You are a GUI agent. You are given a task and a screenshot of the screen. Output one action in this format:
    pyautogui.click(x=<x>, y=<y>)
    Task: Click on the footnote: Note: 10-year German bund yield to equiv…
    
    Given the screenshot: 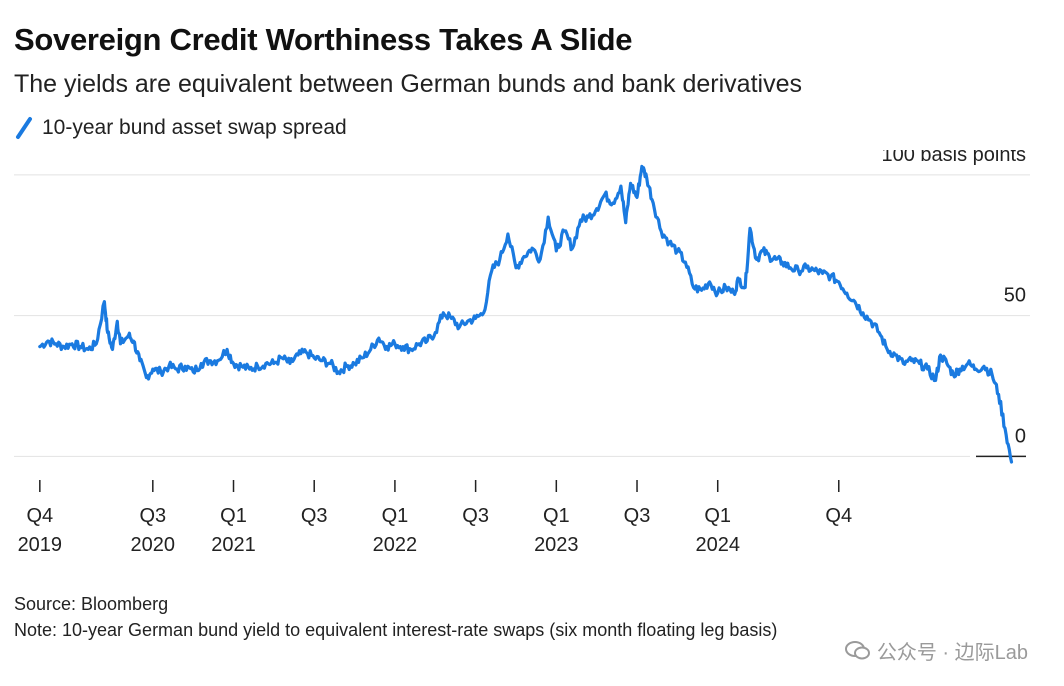 What is the action you would take?
    pyautogui.click(x=396, y=630)
    